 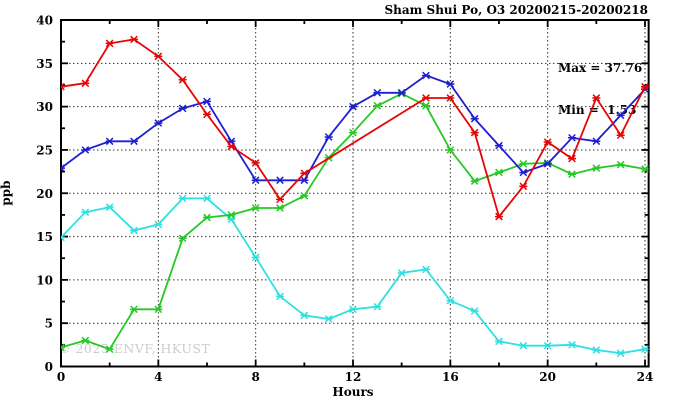 What do you see at coordinates (44, 21) in the screenshot?
I see `y-tick-label: 40` at bounding box center [44, 21].